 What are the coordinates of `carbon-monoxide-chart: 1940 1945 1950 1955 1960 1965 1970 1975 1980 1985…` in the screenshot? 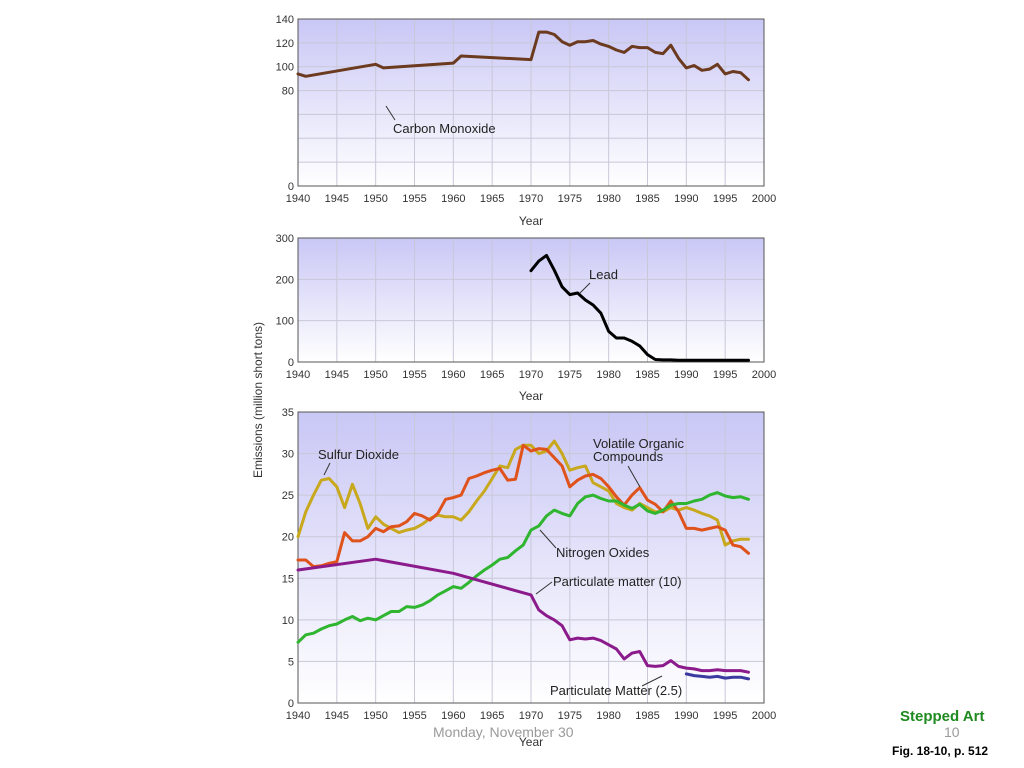 It's located at (526, 121).